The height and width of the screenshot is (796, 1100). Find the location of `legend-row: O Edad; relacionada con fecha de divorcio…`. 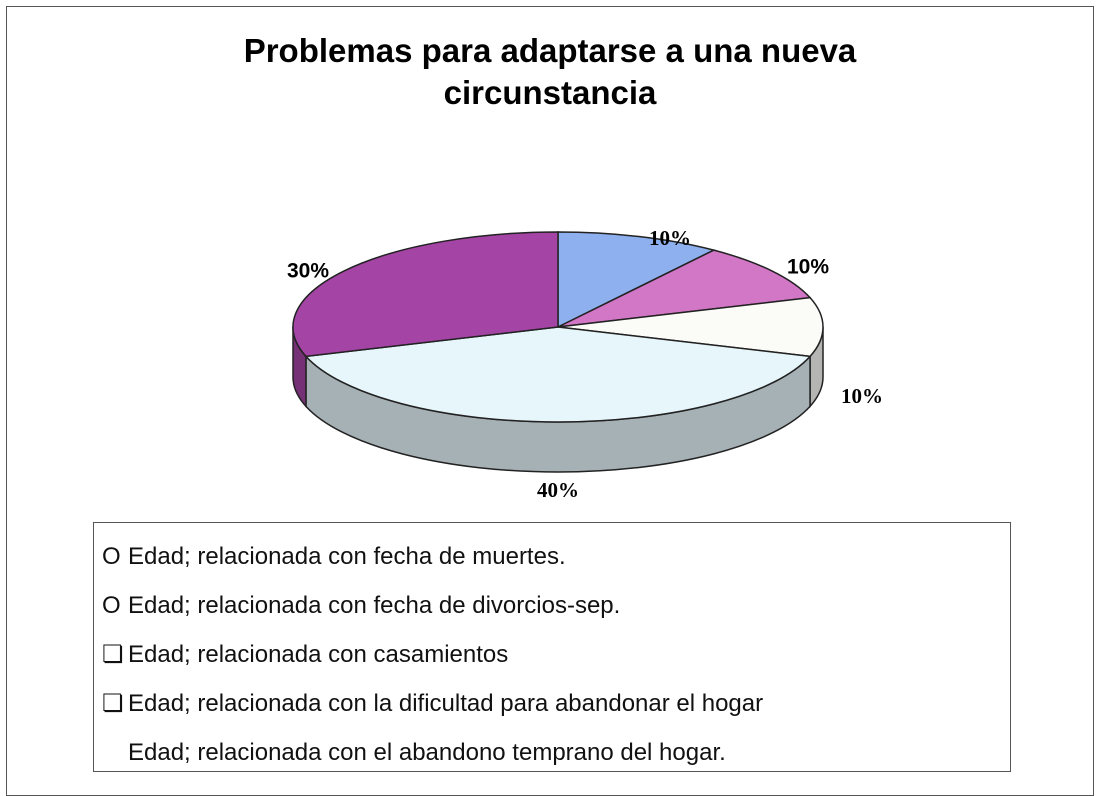

legend-row: O Edad; relacionada con fecha de divorcio… is located at coordinates (361, 605).